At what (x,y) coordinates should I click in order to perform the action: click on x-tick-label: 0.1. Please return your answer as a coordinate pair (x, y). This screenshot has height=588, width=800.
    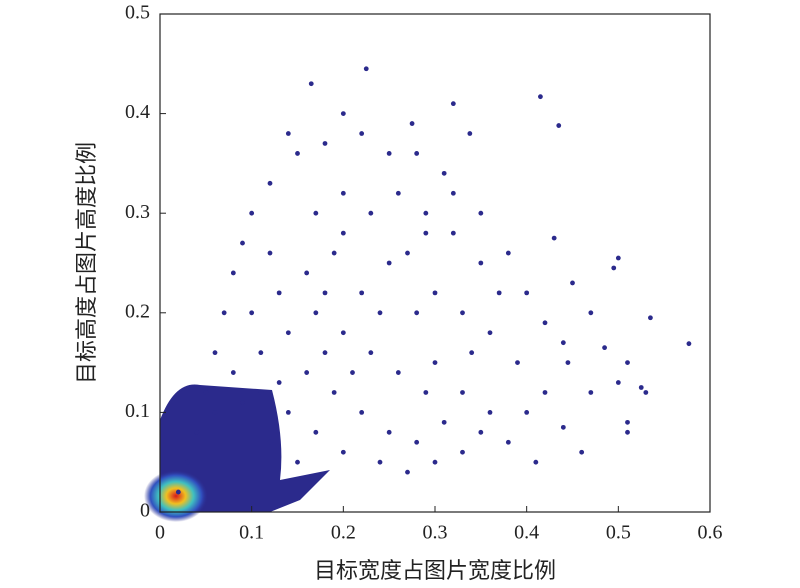
    Looking at the image, I should click on (251, 533).